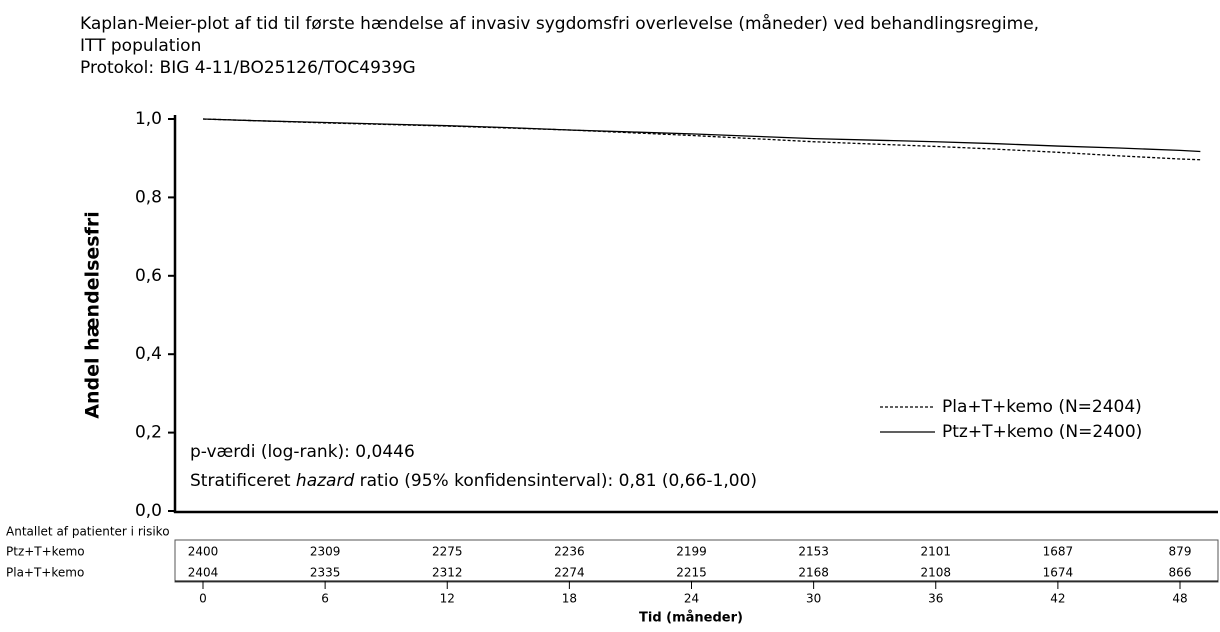 The image size is (1220, 632). What do you see at coordinates (1180, 573) in the screenshot?
I see `risk-count: 866` at bounding box center [1180, 573].